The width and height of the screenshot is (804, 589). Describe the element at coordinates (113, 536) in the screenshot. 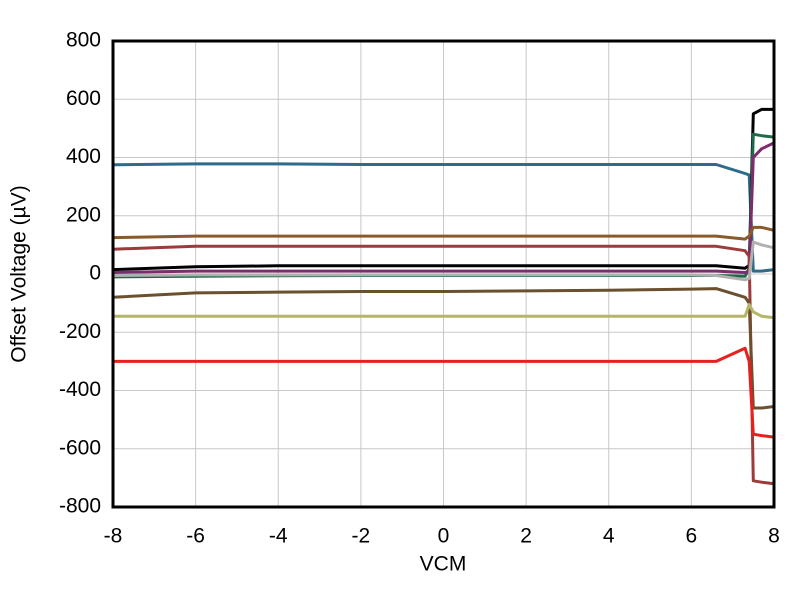

I see `x-tick-label: -8` at that location.